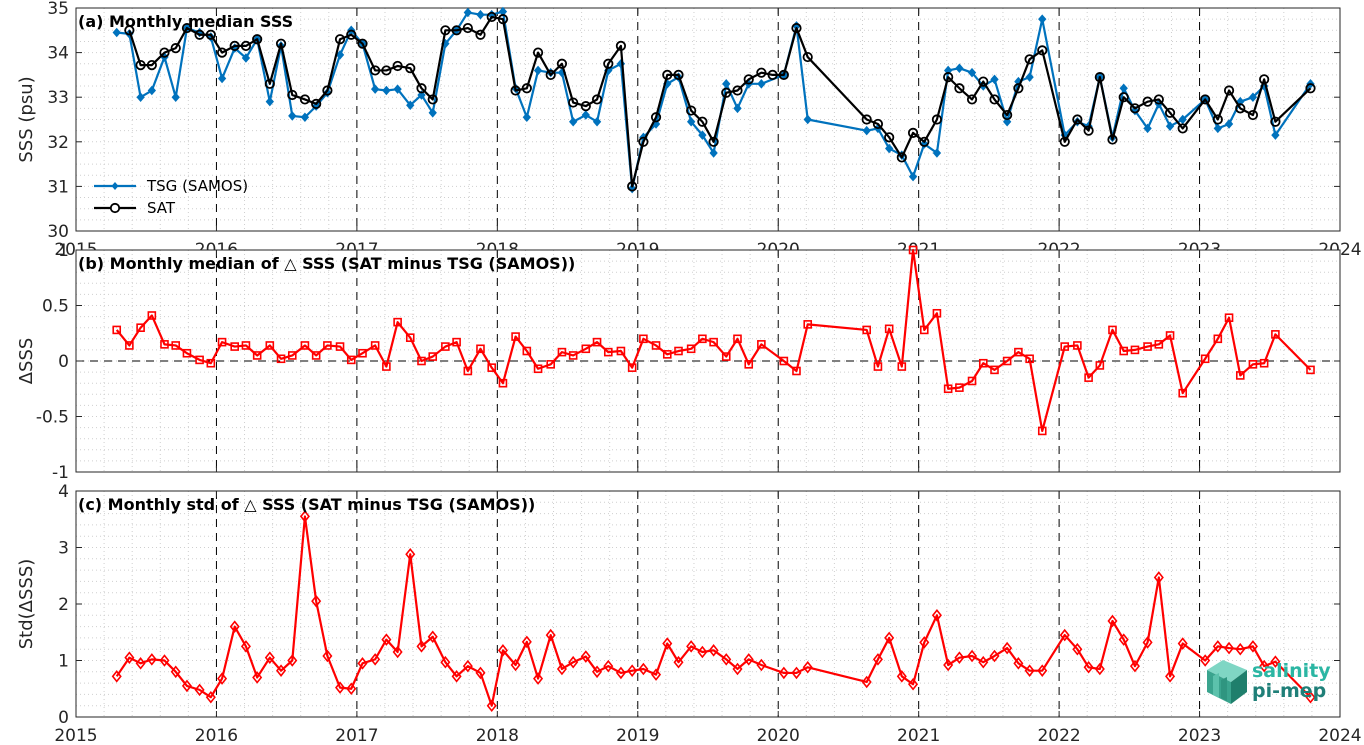  What do you see at coordinates (63, 662) in the screenshot?
I see `y-tick-label: 1` at bounding box center [63, 662].